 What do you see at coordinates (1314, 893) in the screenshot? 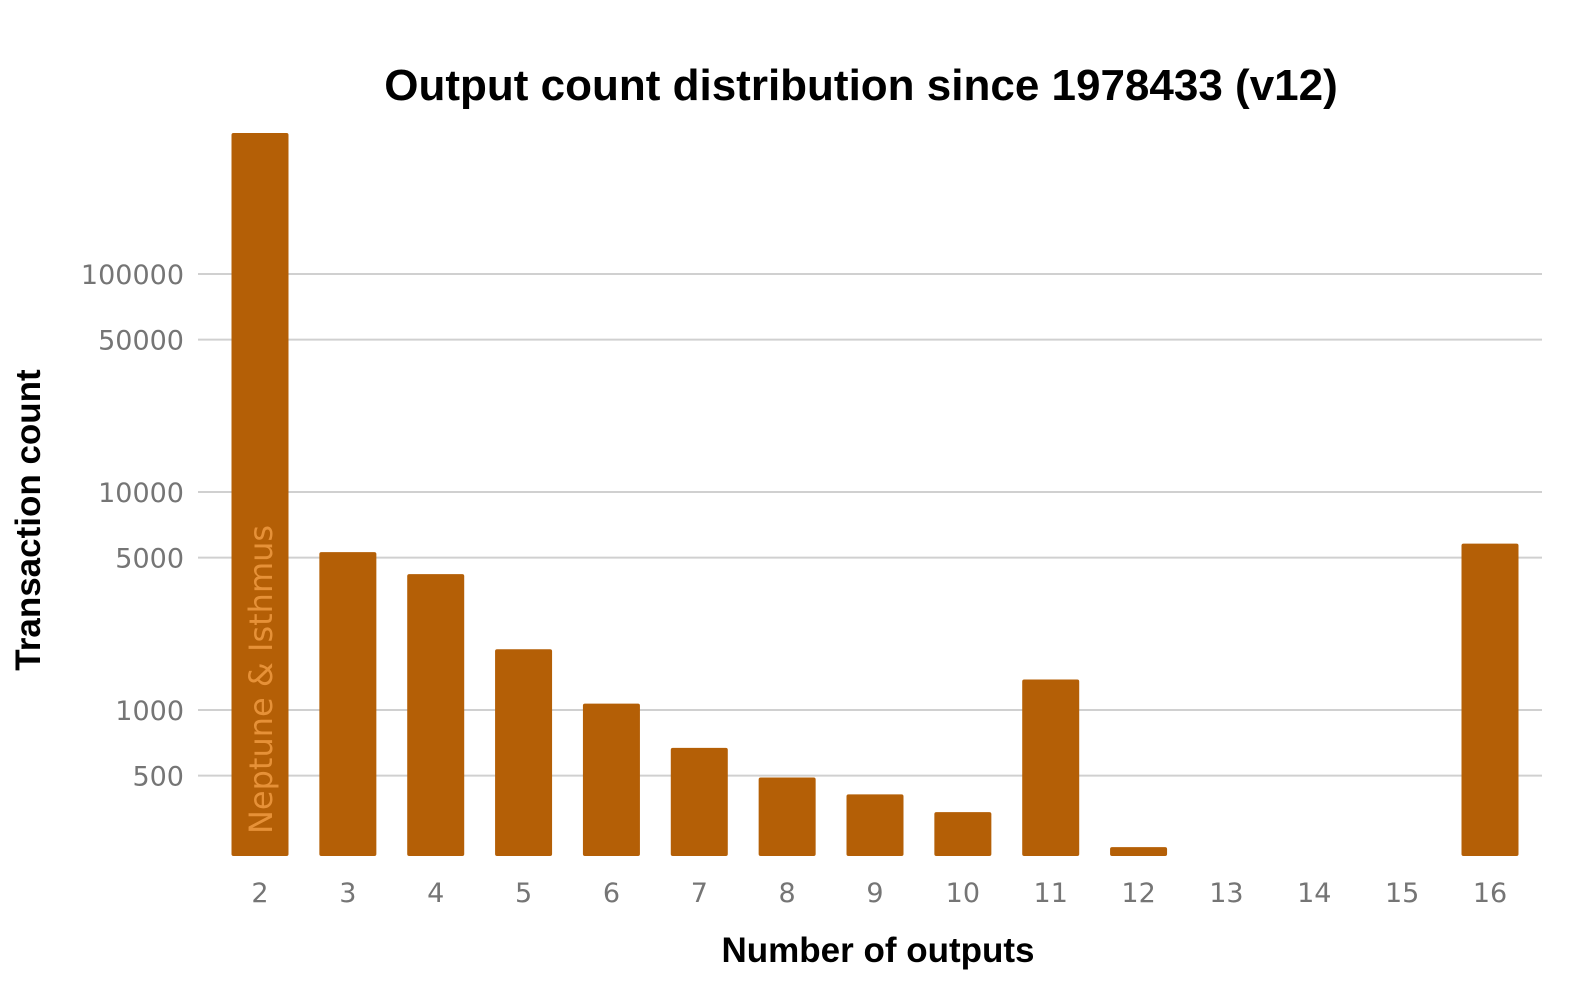
I see `x-tick-label: 14` at bounding box center [1314, 893].